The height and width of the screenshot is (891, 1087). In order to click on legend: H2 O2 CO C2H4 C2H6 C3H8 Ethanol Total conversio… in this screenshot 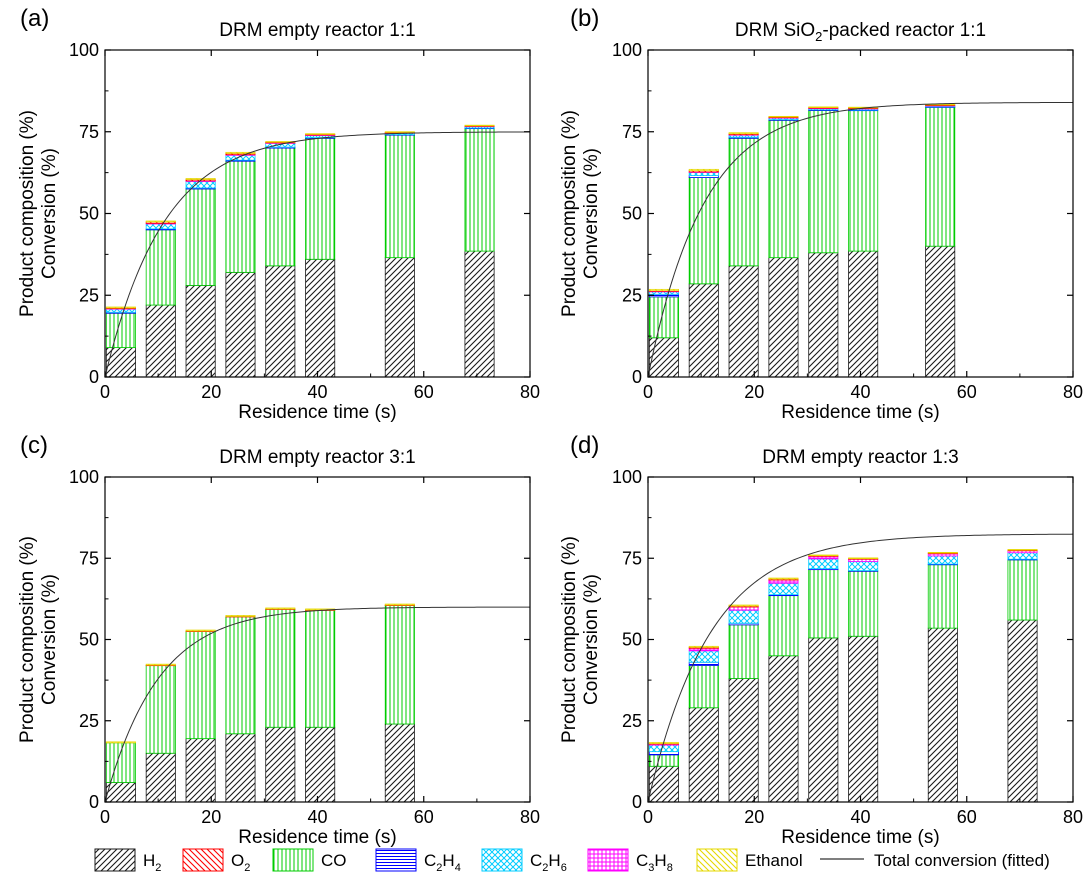, I will do `click(572, 861)`.